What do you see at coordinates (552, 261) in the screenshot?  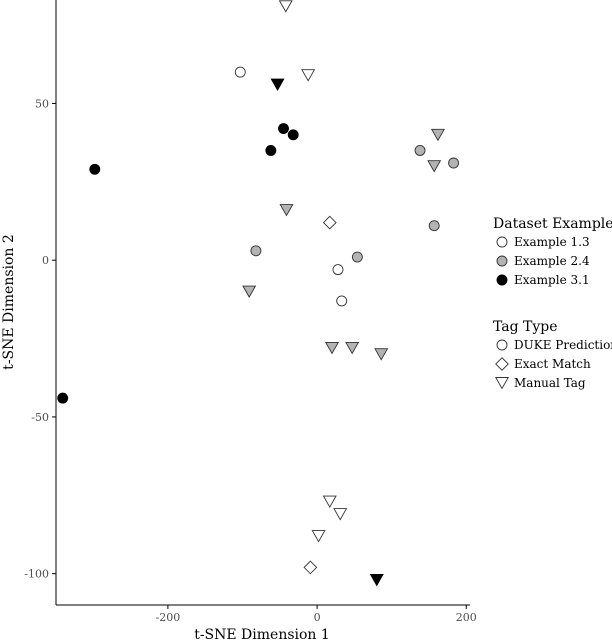 I see `legend-label-dataset: Example 2.4` at bounding box center [552, 261].